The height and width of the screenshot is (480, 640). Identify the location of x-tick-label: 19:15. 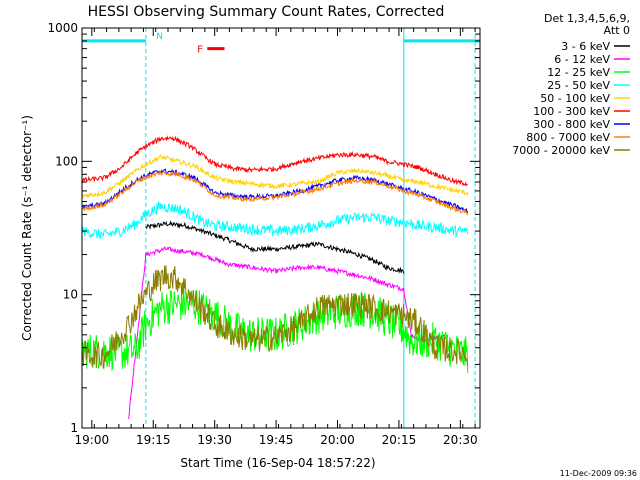
(153, 440).